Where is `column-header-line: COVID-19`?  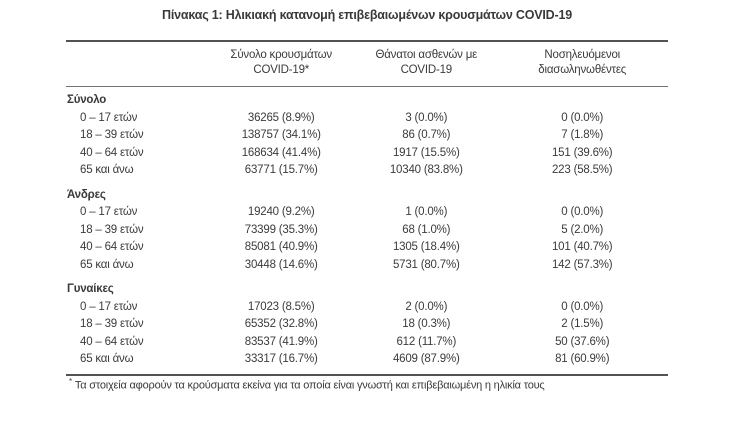 column-header-line: COVID-19 is located at coordinates (426, 70).